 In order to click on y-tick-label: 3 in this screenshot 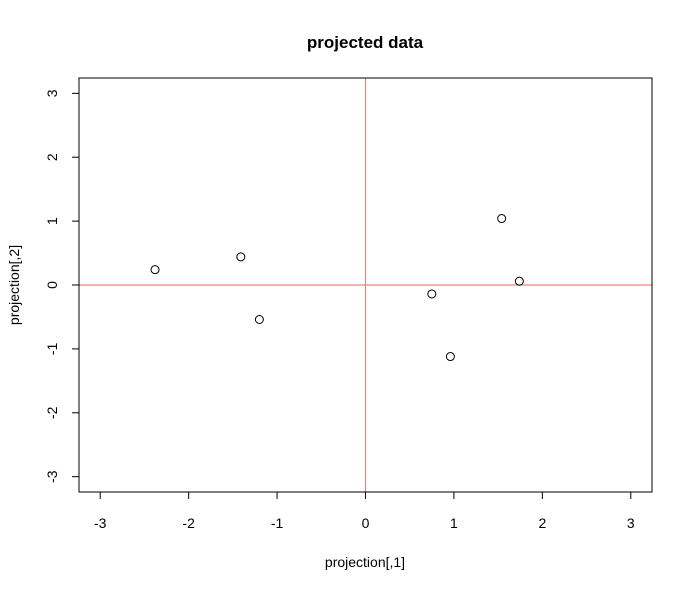, I will do `click(52, 93)`.